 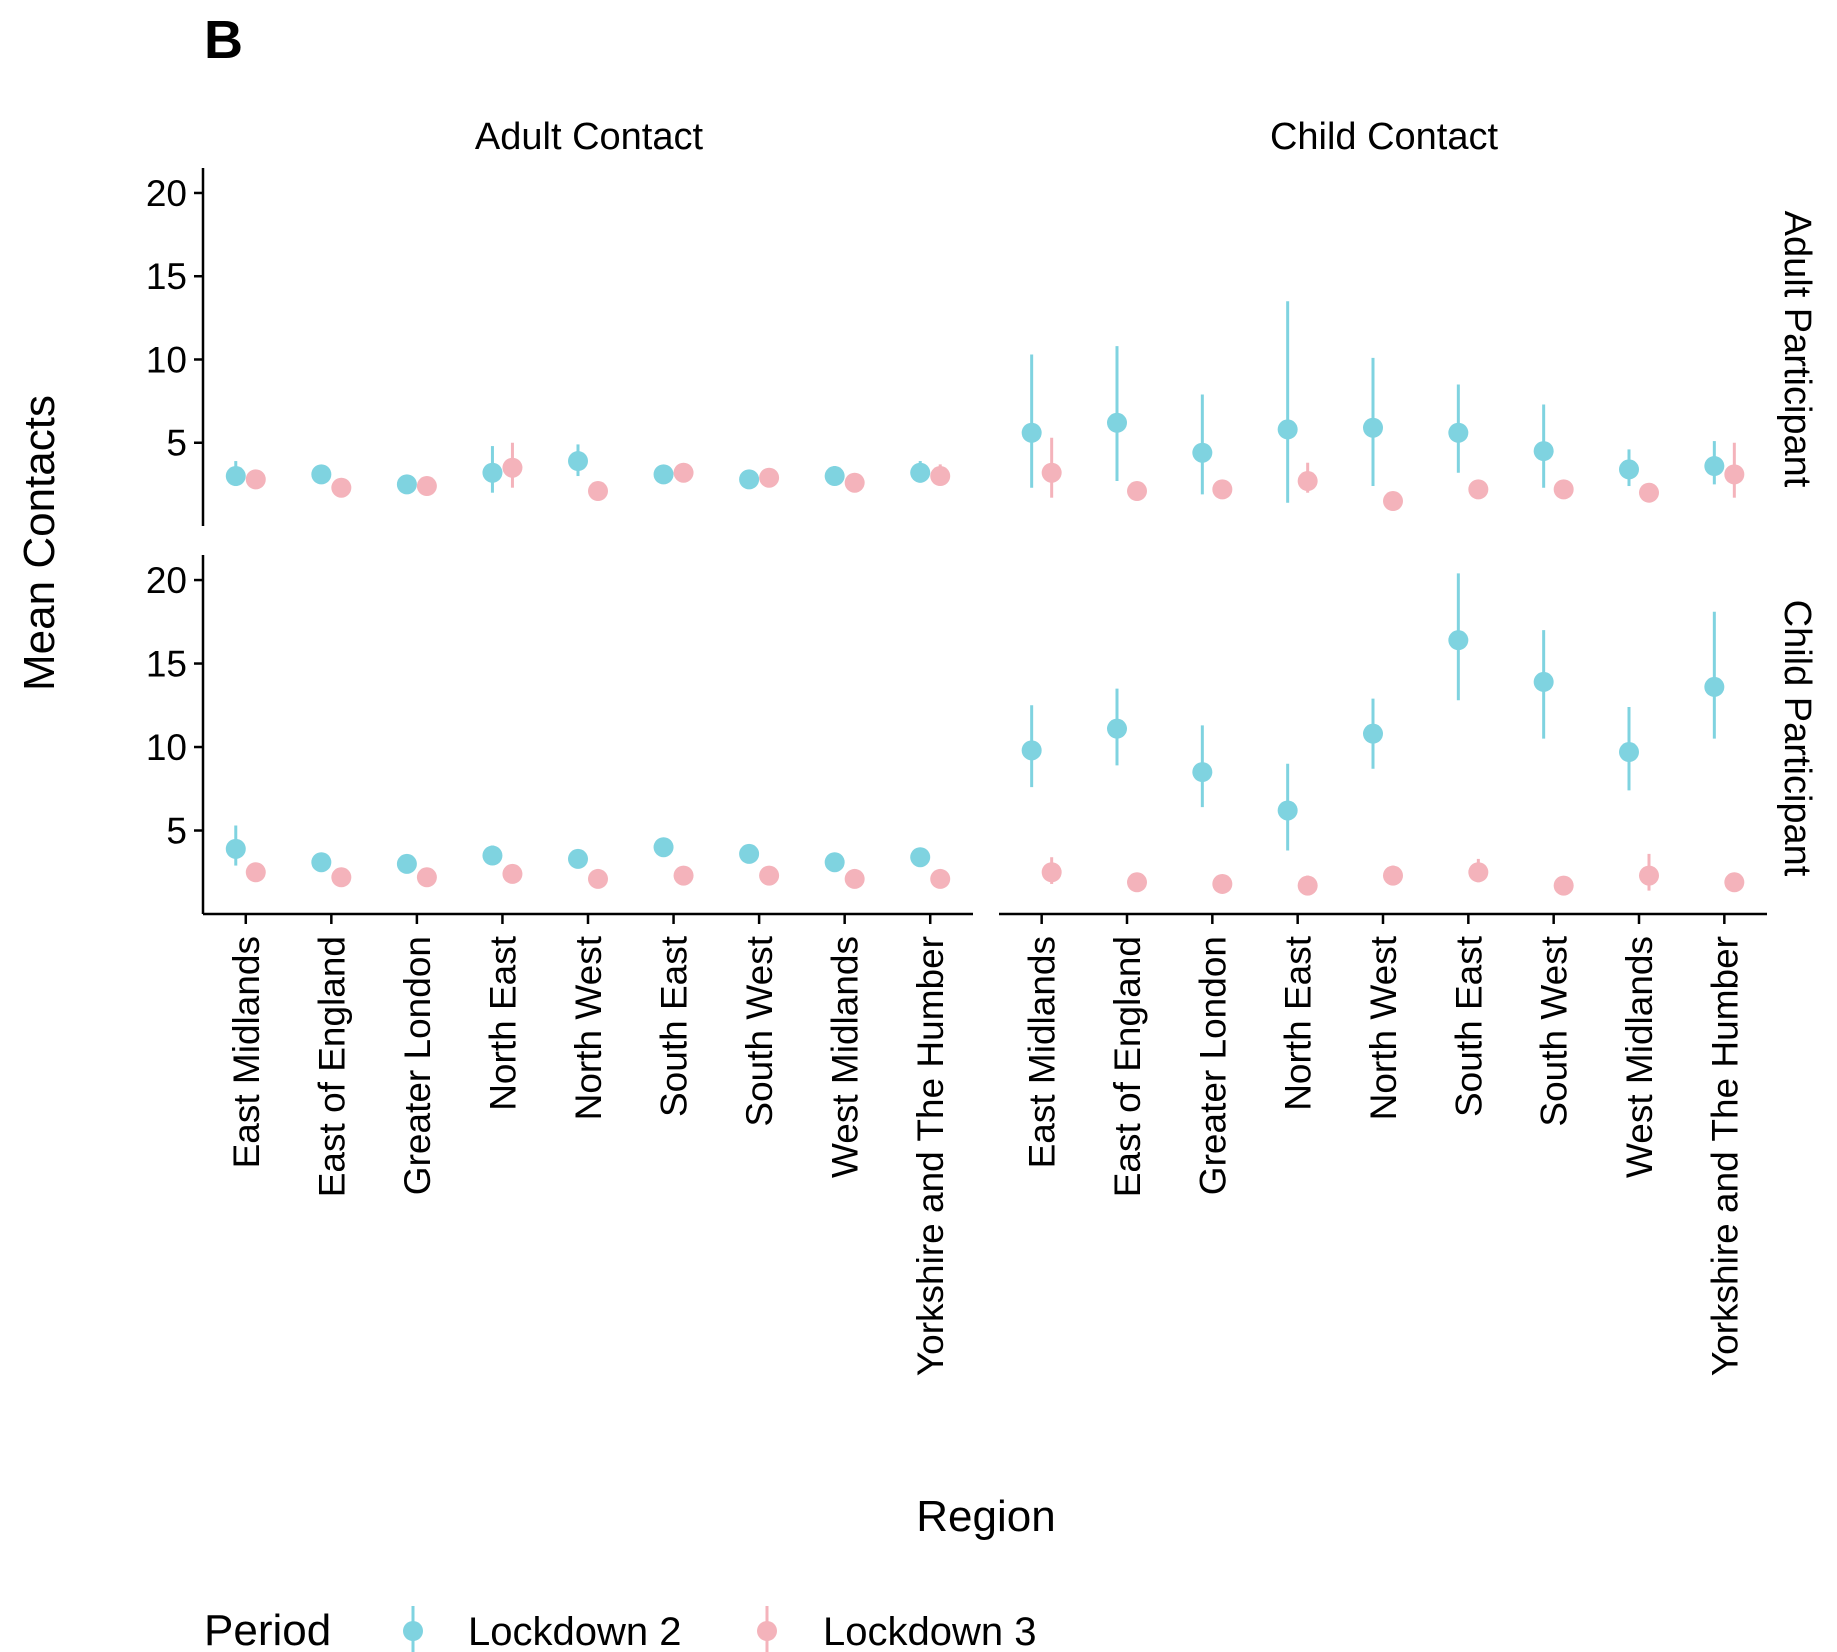 I want to click on y-tick-label: 10, so click(x=166, y=359).